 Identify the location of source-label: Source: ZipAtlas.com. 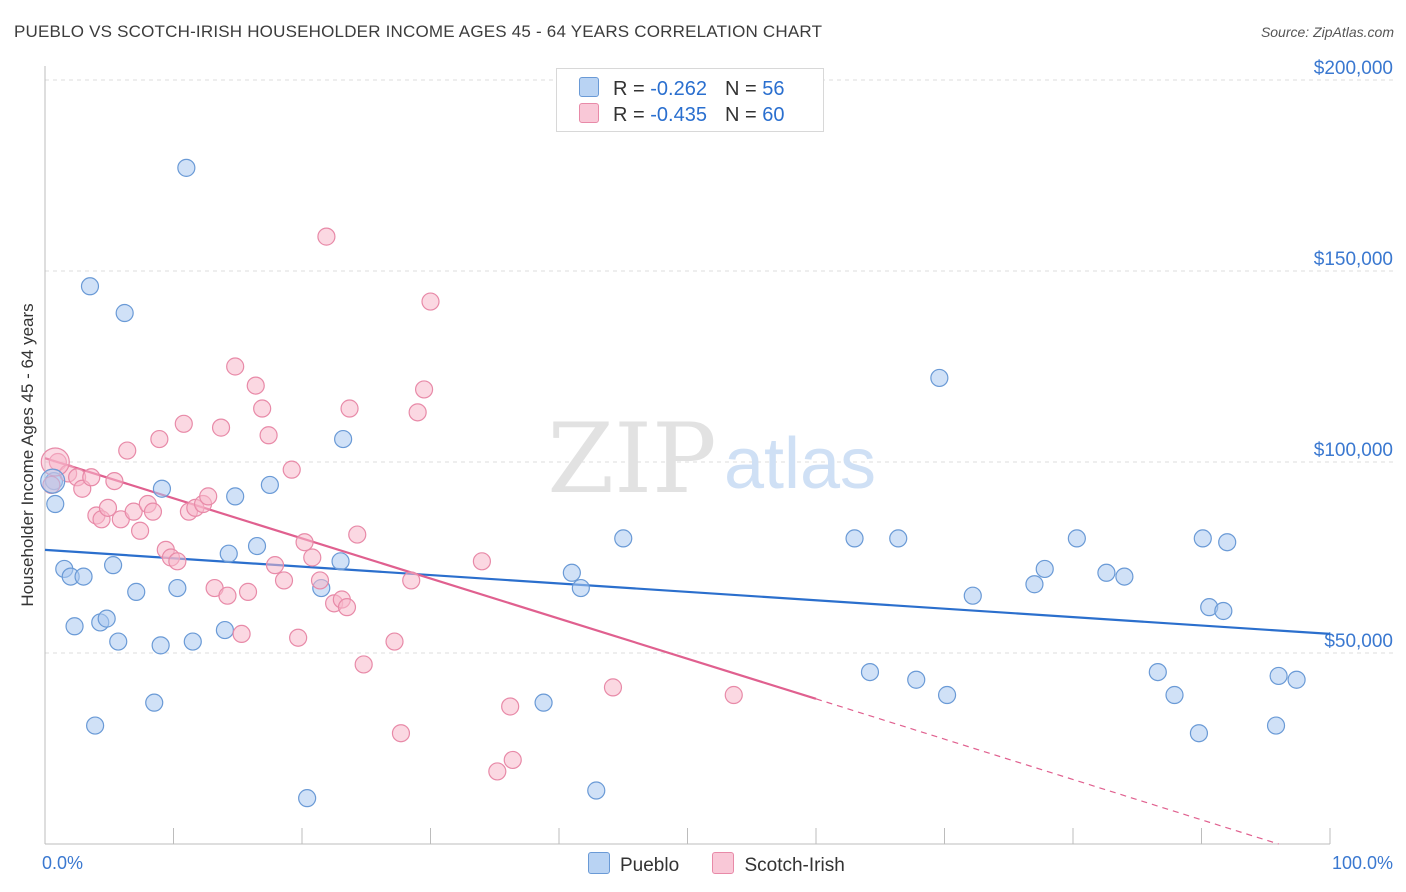
(1327, 32).